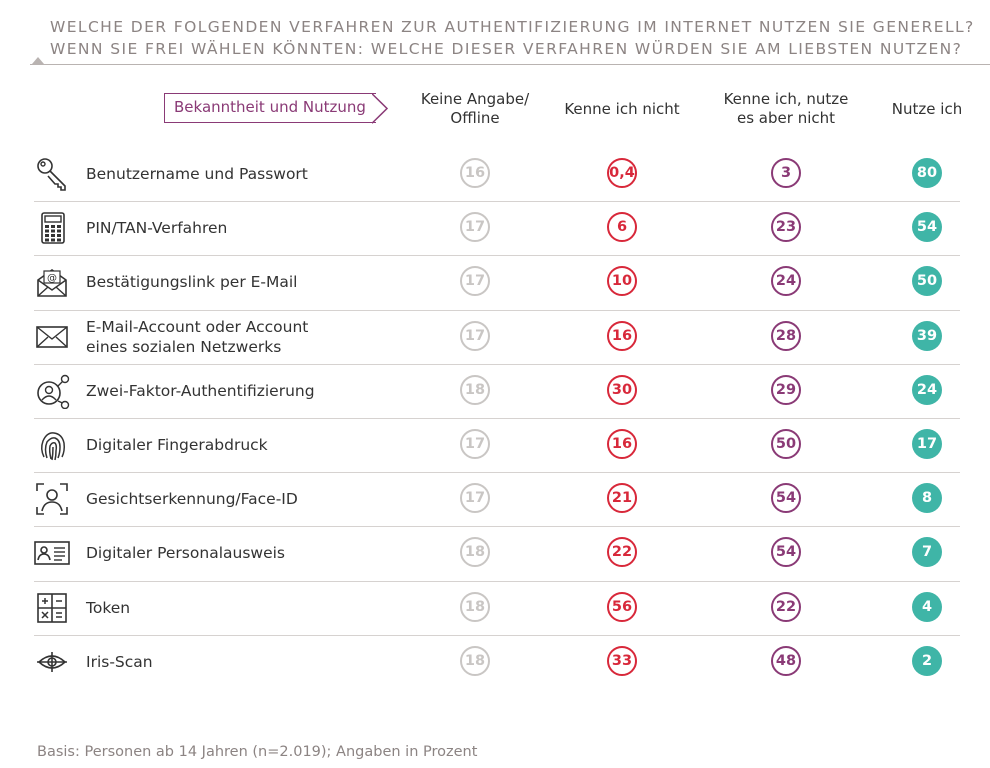  I want to click on value-circle-nutze: 24, so click(927, 389).